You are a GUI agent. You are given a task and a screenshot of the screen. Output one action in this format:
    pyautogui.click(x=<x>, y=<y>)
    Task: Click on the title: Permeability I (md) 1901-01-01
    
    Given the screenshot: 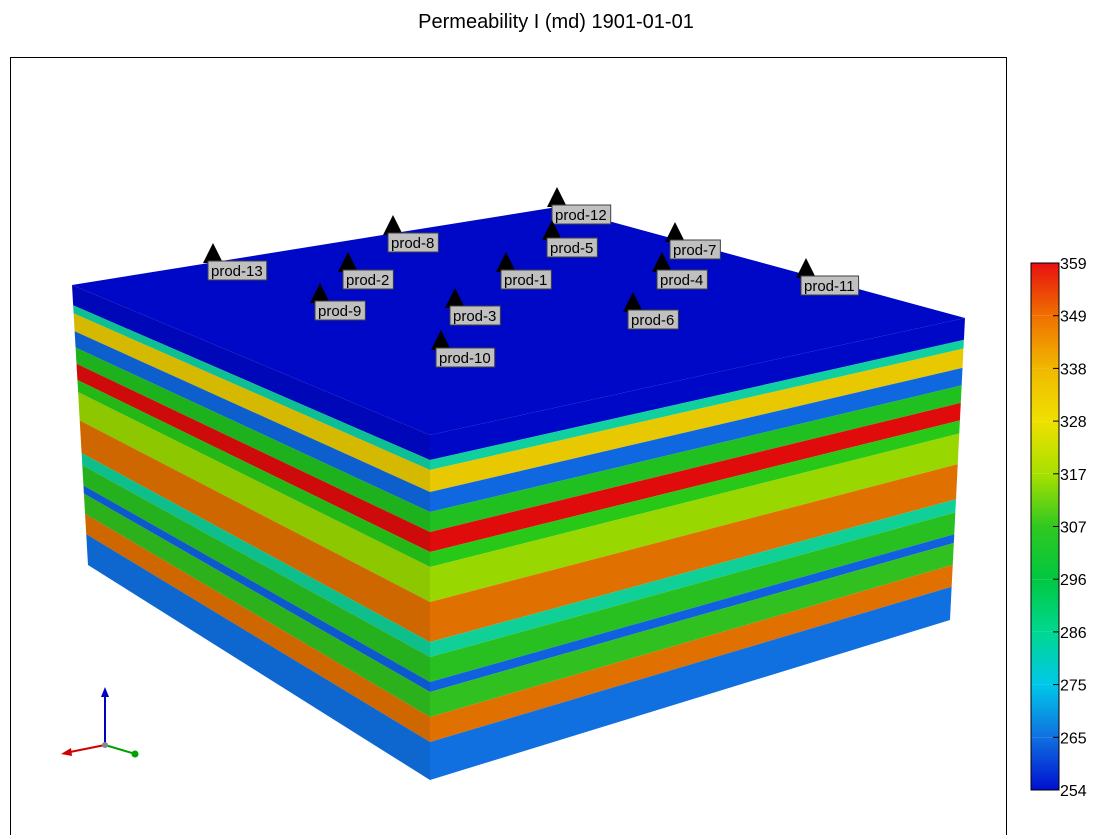 What is the action you would take?
    pyautogui.click(x=556, y=22)
    